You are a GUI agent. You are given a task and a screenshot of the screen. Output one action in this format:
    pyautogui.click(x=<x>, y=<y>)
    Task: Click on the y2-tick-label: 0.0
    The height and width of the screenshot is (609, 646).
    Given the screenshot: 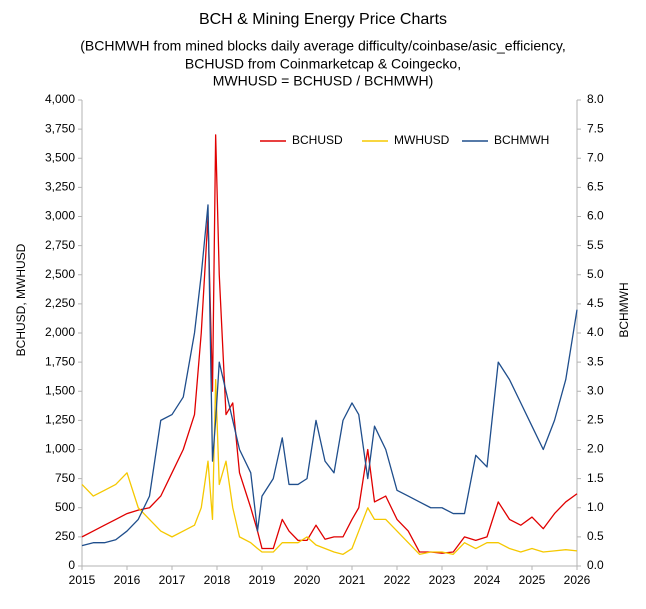 What is the action you would take?
    pyautogui.click(x=595, y=565)
    